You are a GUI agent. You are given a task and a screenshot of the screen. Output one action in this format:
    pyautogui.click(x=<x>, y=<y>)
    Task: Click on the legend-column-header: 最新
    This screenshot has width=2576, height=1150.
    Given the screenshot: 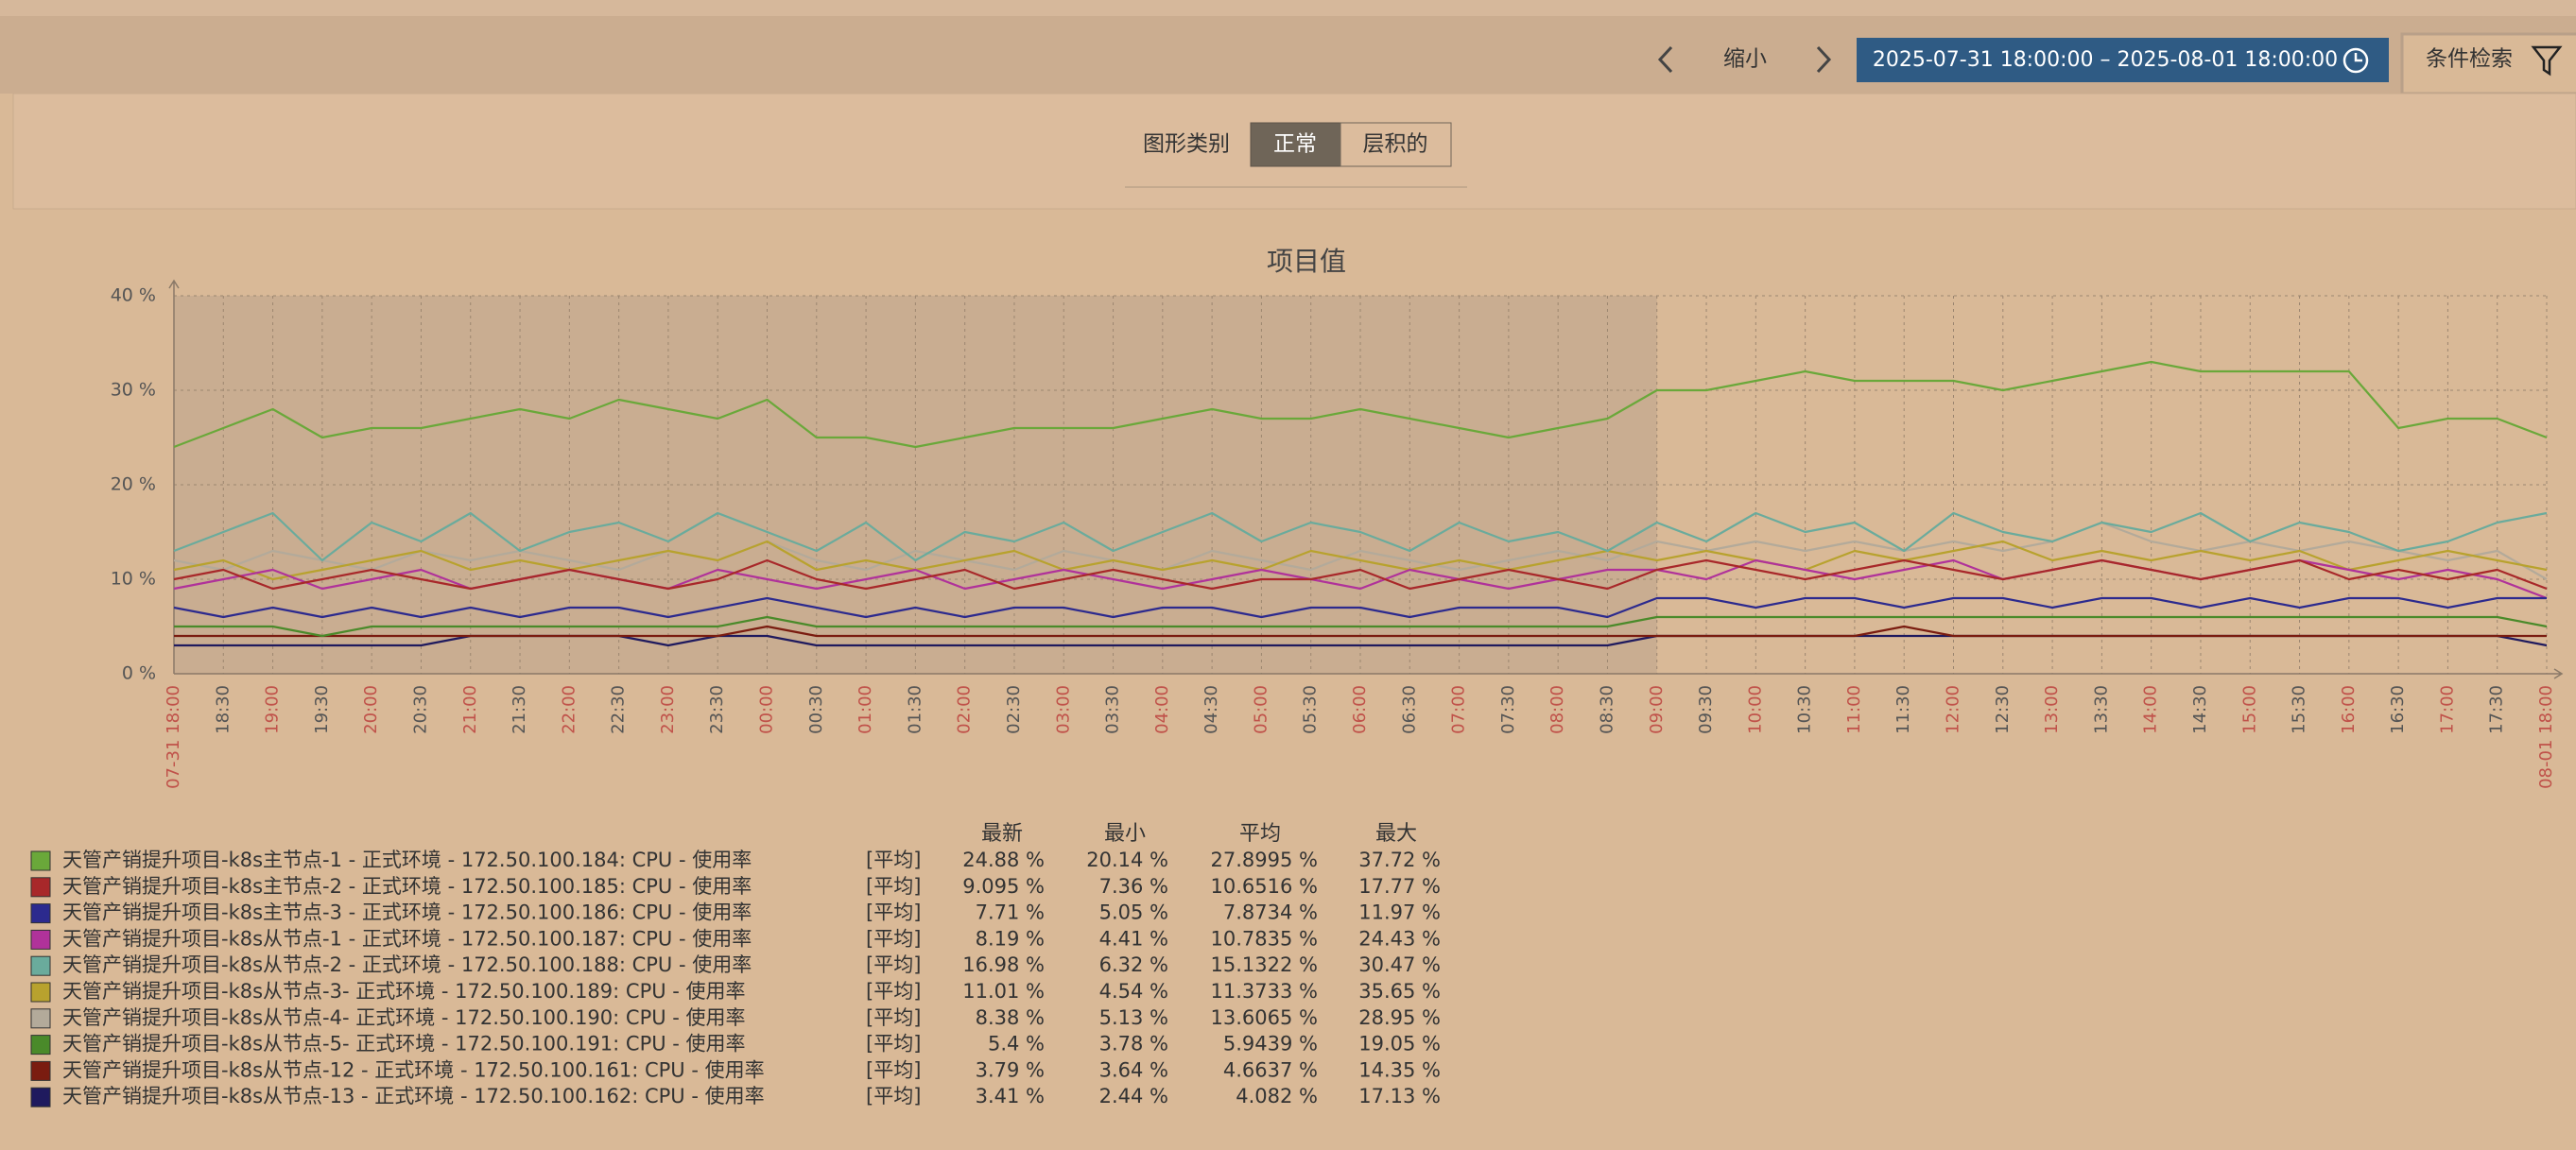 What is the action you would take?
    pyautogui.click(x=1002, y=834)
    